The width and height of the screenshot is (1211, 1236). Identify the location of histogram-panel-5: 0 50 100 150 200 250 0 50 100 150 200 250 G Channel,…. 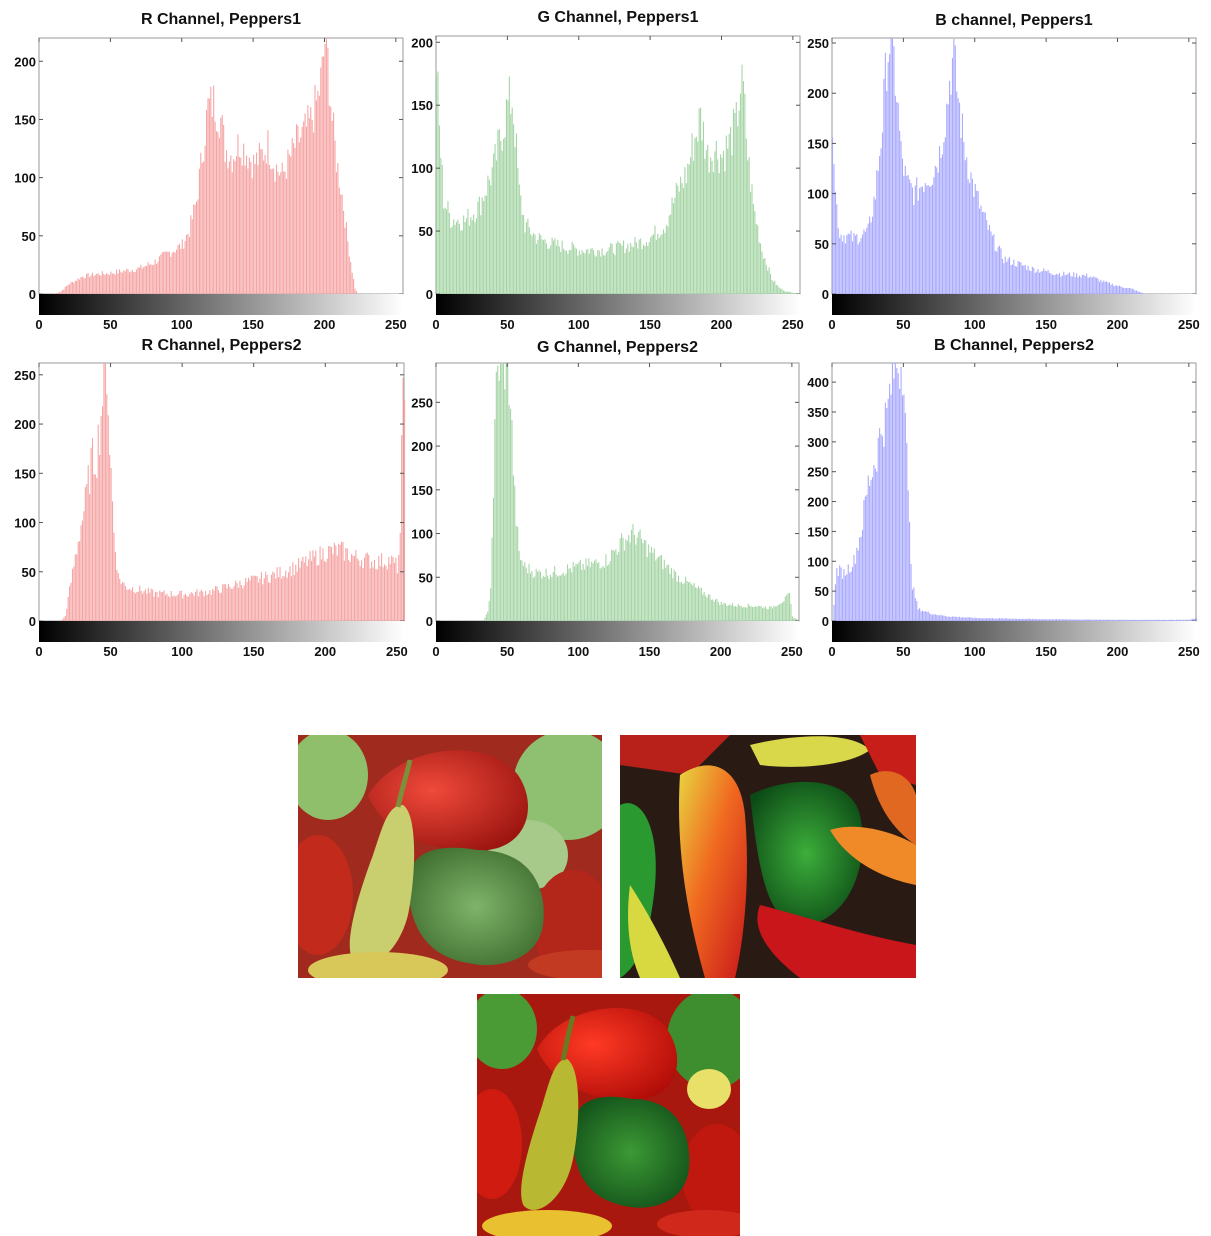
(606, 499).